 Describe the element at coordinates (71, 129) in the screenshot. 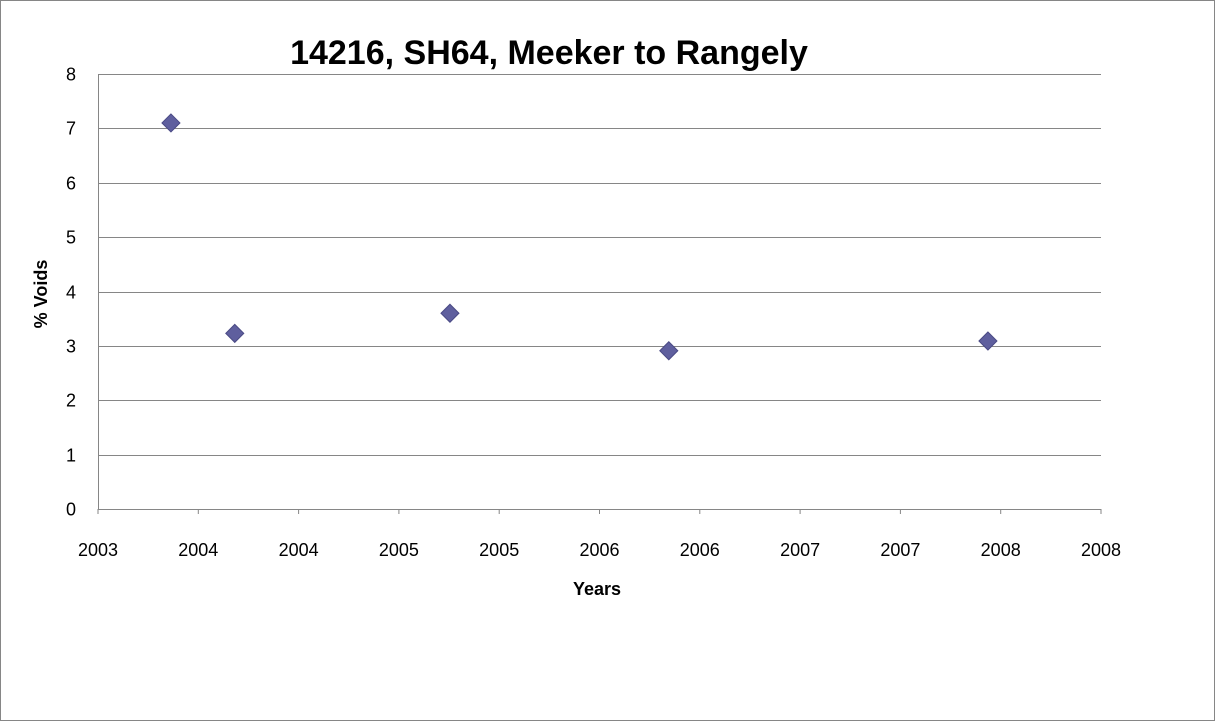

I see `y-tick-label: 7` at that location.